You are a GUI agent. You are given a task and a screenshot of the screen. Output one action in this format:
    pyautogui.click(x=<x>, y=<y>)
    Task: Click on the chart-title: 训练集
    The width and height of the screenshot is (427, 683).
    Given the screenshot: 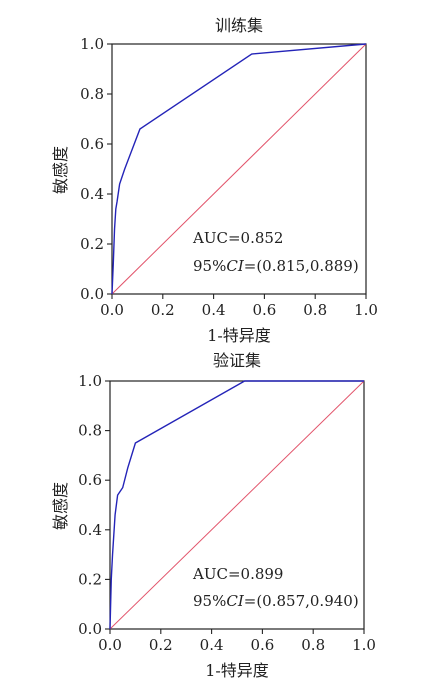 What is the action you would take?
    pyautogui.click(x=239, y=25)
    